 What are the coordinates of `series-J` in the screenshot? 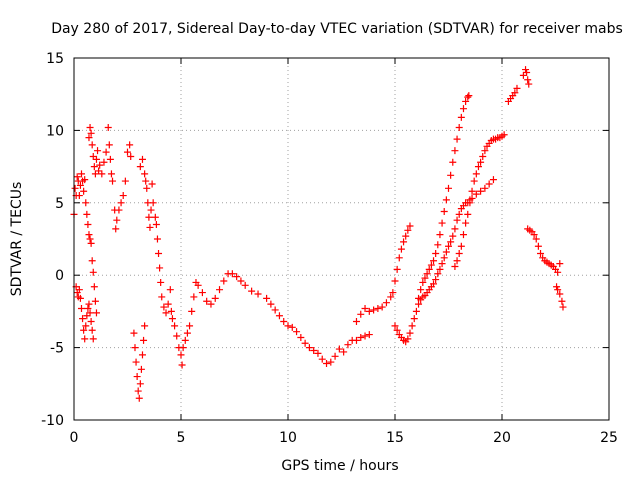 It's located at (518, 85).